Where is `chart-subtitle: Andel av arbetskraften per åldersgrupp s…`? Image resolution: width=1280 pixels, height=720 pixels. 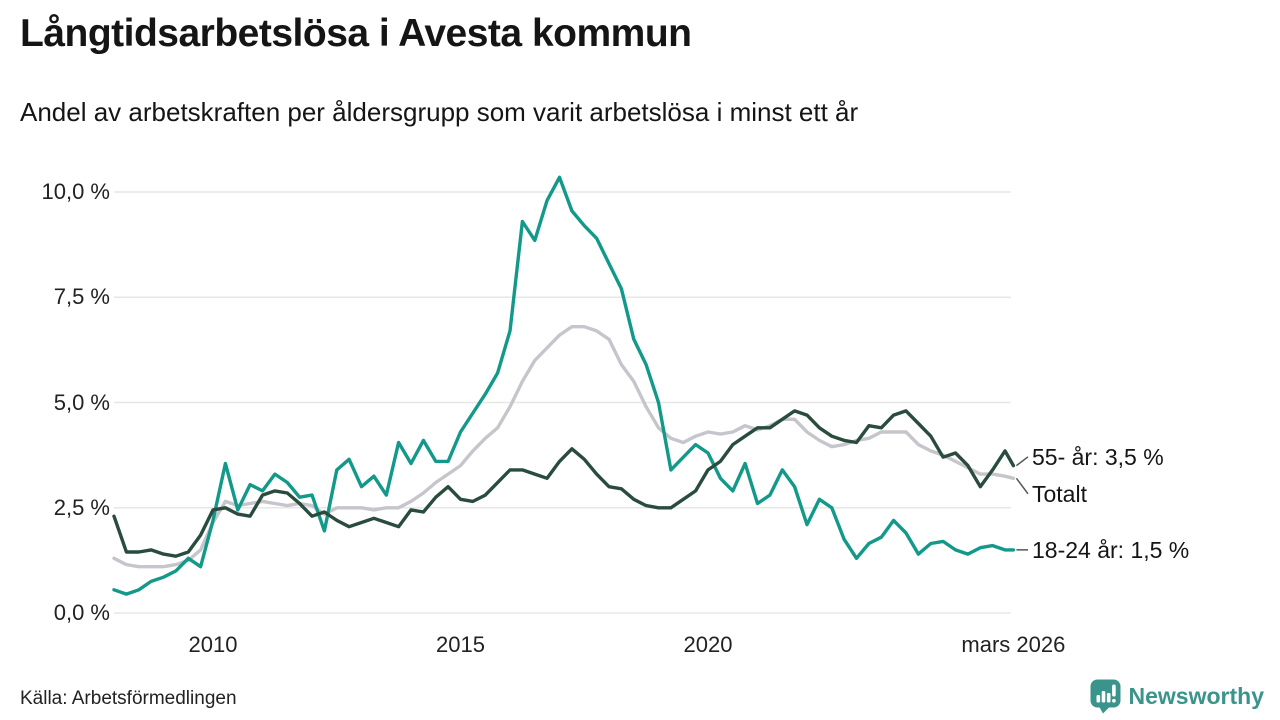 chart-subtitle: Andel av arbetskraften per åldersgrupp s… is located at coordinates (439, 112).